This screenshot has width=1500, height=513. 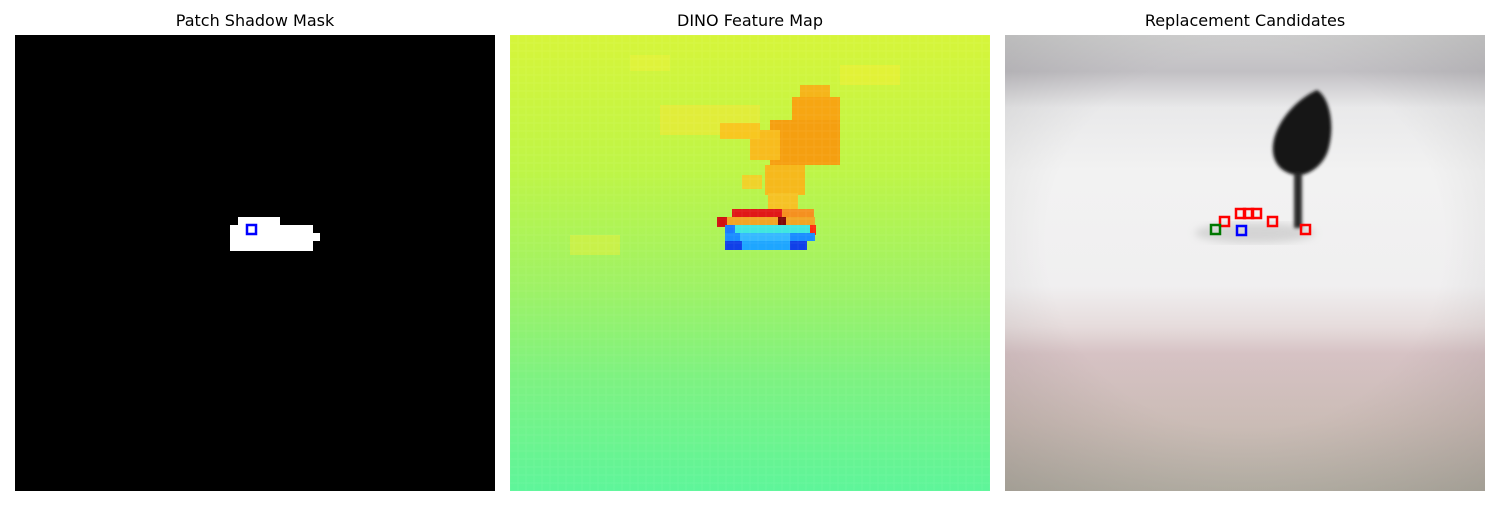 I want to click on candidate-markers, so click(x=1260, y=222).